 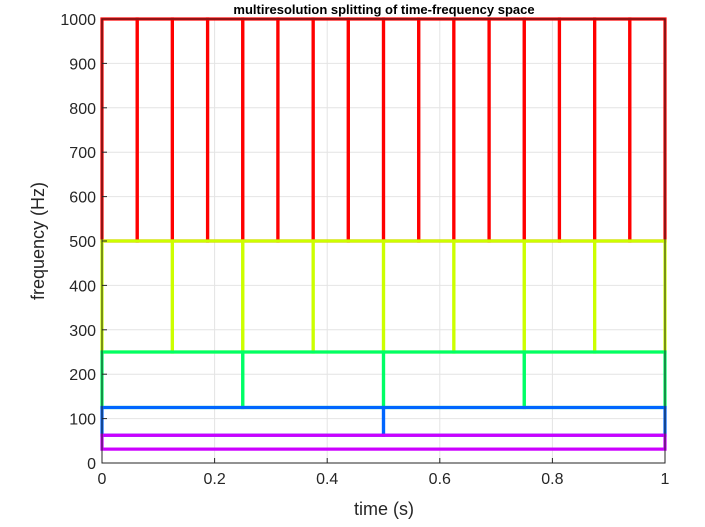 I want to click on x-tick-label: 0.8, so click(x=552, y=479).